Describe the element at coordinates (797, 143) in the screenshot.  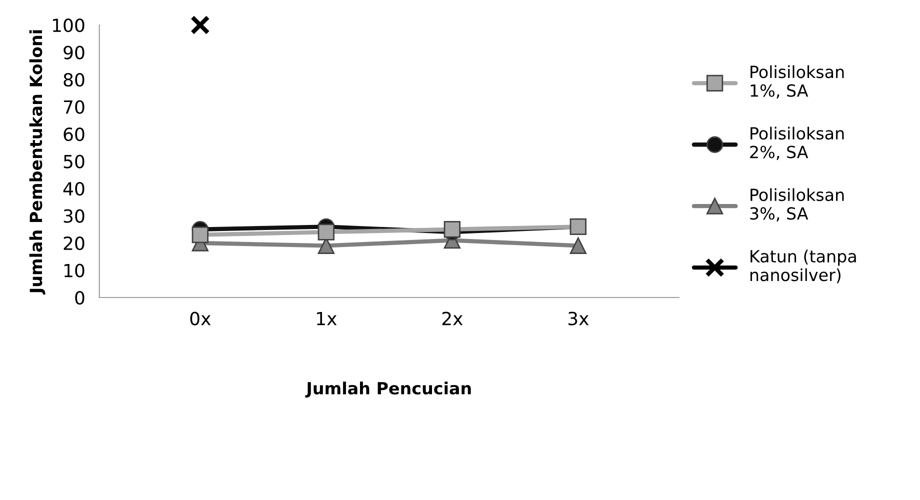
I see `legend-label: Polisiloksan 2%, SA` at that location.